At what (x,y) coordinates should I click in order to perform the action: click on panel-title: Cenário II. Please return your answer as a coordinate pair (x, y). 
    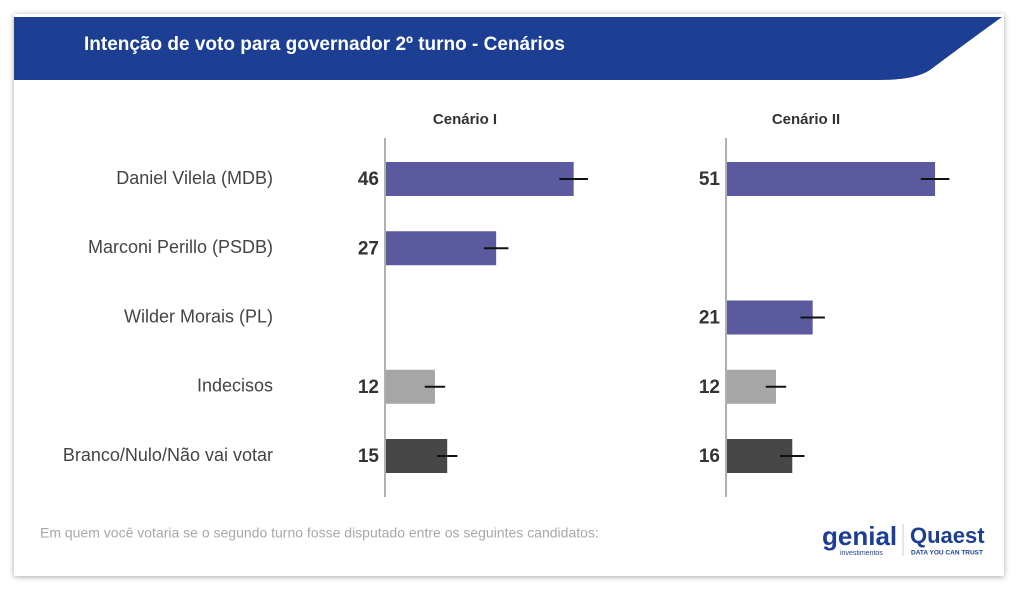
    Looking at the image, I should click on (806, 119).